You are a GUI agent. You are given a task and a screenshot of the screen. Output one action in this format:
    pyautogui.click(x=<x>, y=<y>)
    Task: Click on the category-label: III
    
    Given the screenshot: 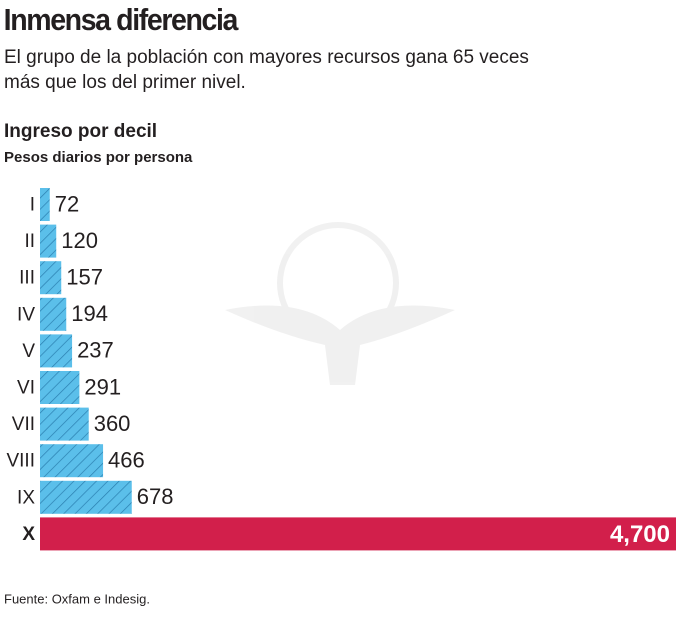 What is the action you would take?
    pyautogui.click(x=27, y=278)
    